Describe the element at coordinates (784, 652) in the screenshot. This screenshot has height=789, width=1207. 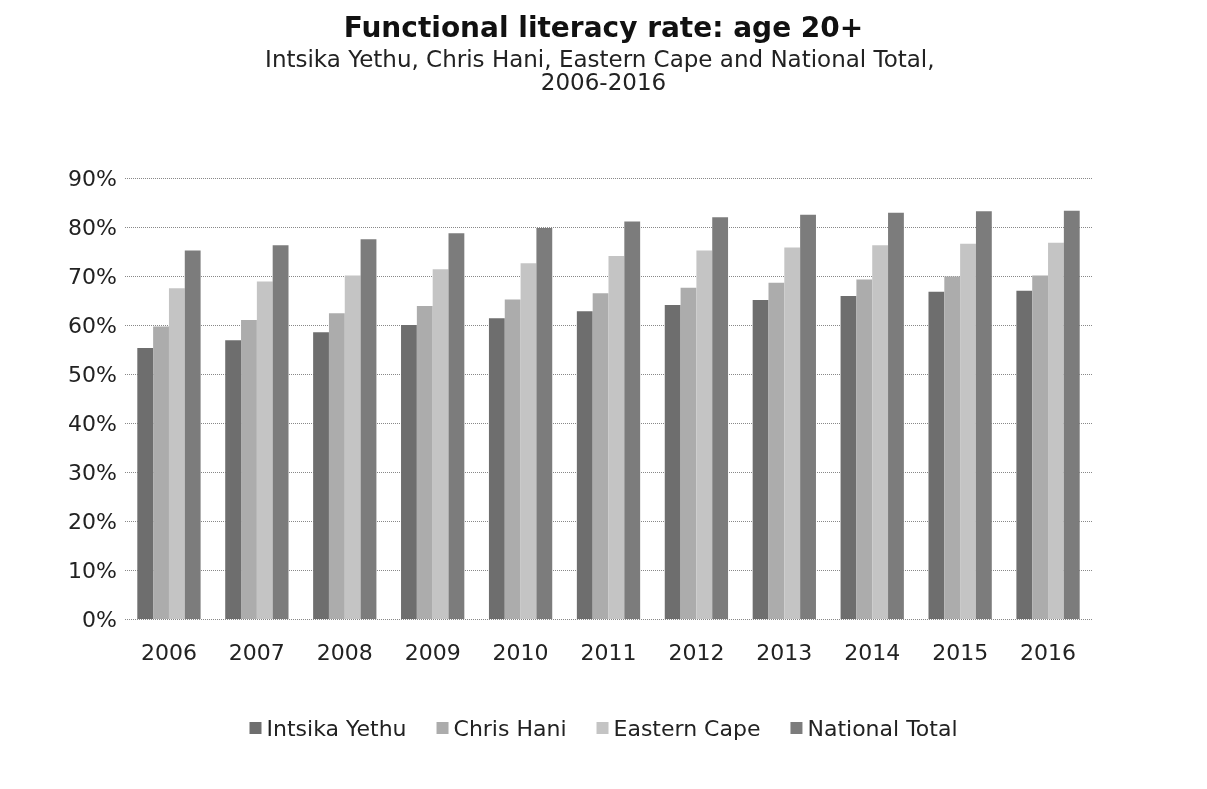
I see `x-tick-label: 2013` at that location.